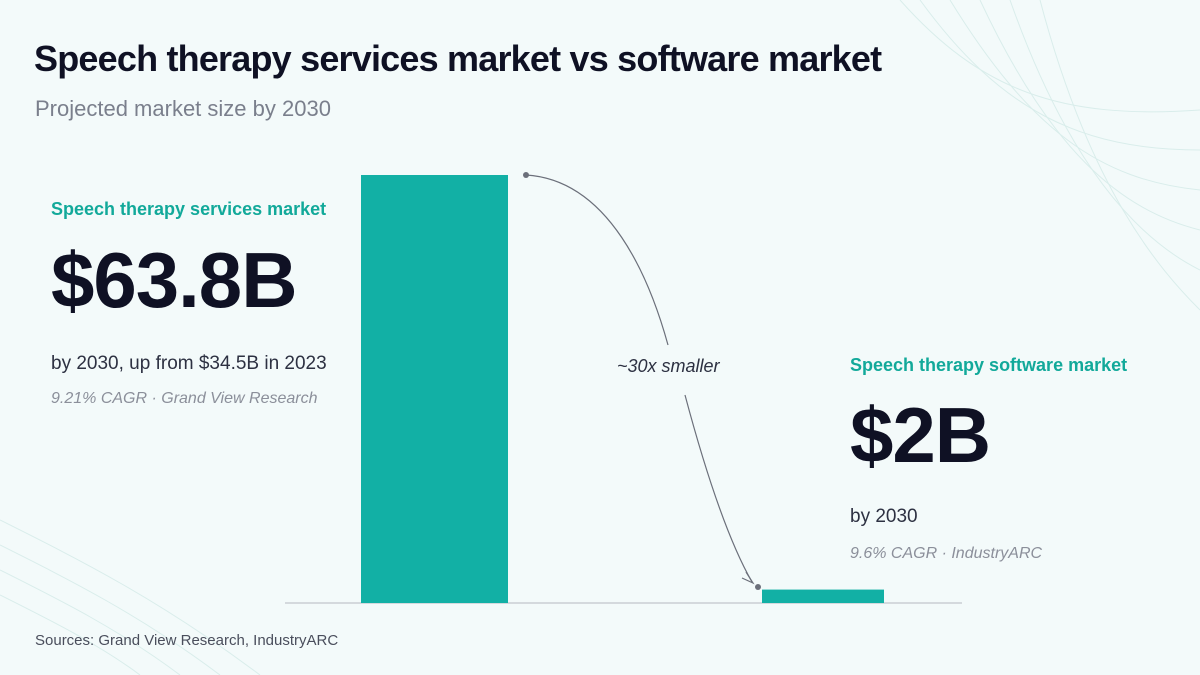 The height and width of the screenshot is (675, 1200). What do you see at coordinates (184, 398) in the screenshot?
I see `services-market-note: 9.21% CAGR · Grand View Research` at bounding box center [184, 398].